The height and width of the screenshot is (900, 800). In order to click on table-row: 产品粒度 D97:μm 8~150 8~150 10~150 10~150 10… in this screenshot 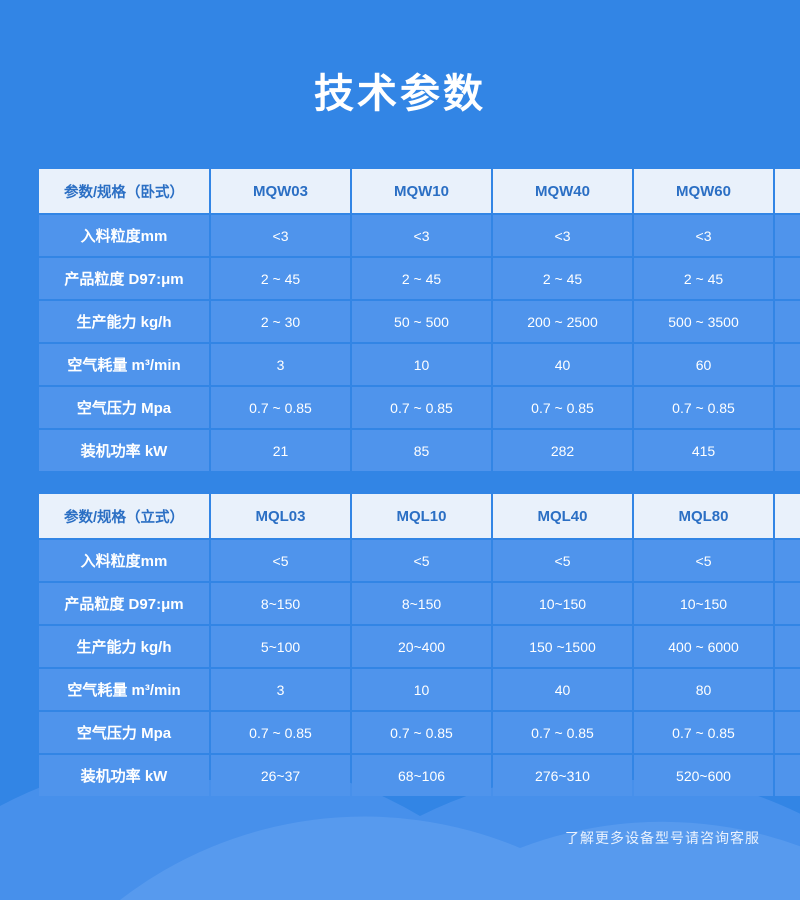, I will do `click(419, 603)`.